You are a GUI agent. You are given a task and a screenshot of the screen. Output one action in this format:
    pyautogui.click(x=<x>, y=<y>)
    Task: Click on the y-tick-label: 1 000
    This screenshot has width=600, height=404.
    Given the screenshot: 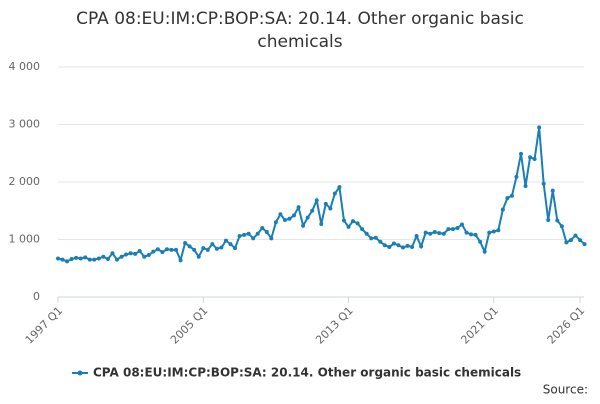 What is the action you would take?
    pyautogui.click(x=25, y=239)
    